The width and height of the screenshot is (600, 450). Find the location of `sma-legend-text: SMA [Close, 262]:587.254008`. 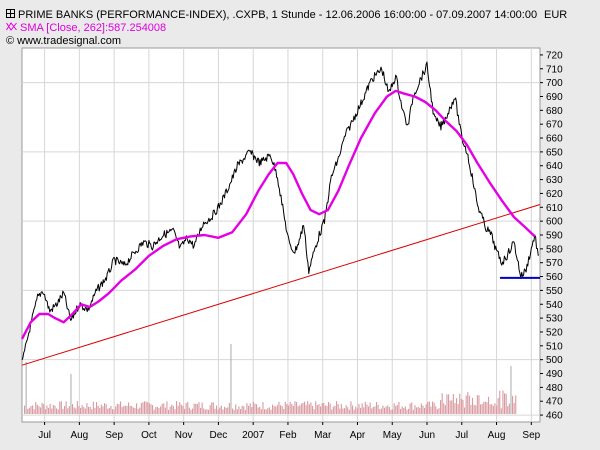

sma-legend-text: SMA [Close, 262]:587.254008 is located at coordinates (93, 28).